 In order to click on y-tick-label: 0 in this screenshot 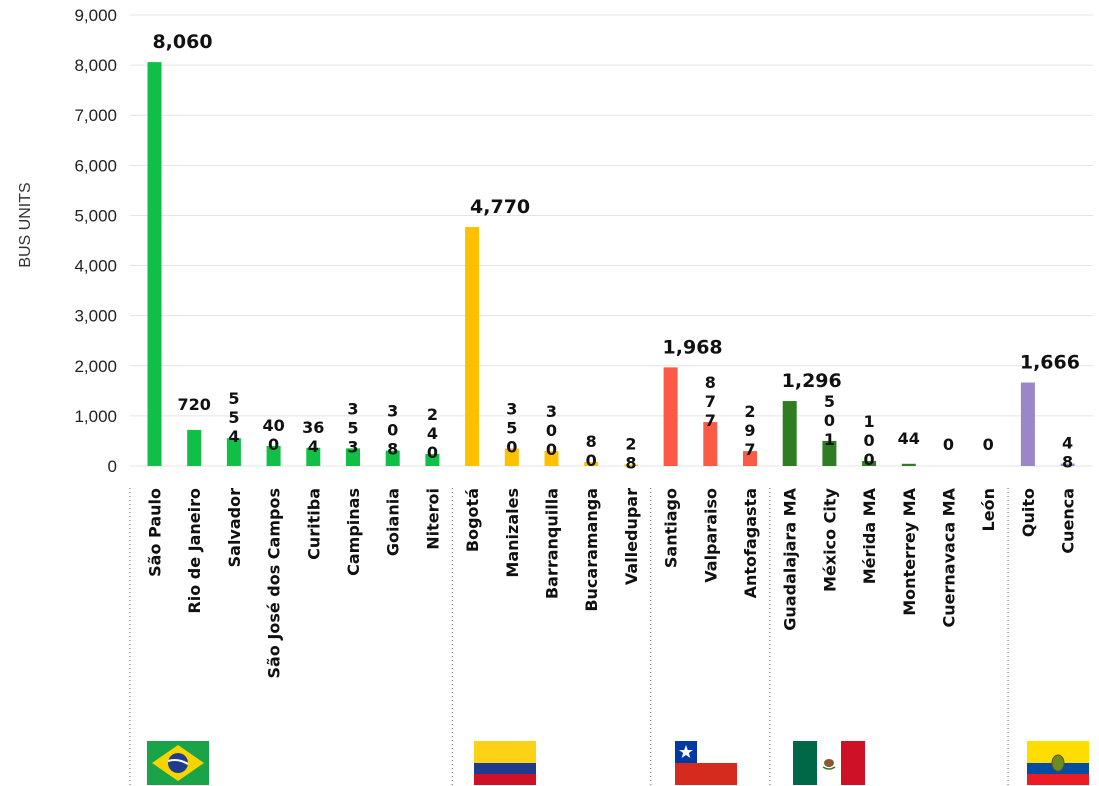, I will do `click(112, 466)`.